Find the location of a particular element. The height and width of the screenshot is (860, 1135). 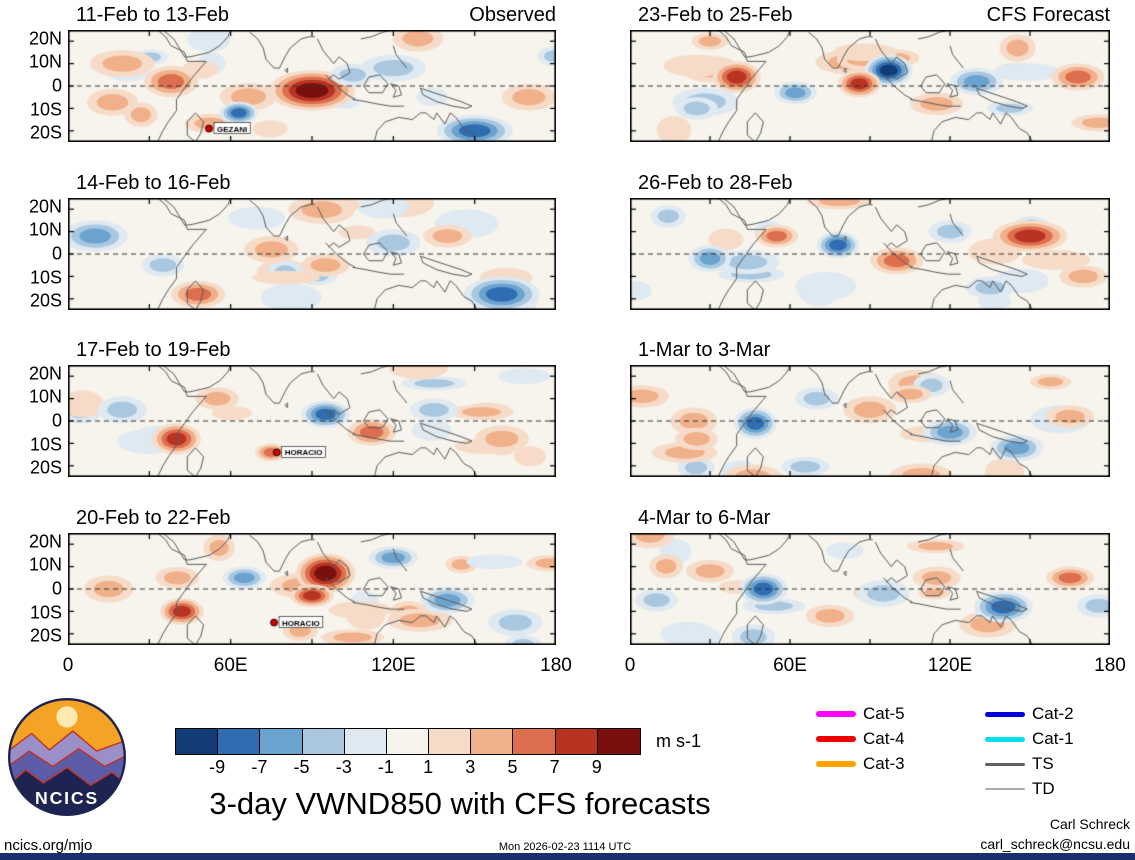

colorbar-units: m s-1 is located at coordinates (678, 741).